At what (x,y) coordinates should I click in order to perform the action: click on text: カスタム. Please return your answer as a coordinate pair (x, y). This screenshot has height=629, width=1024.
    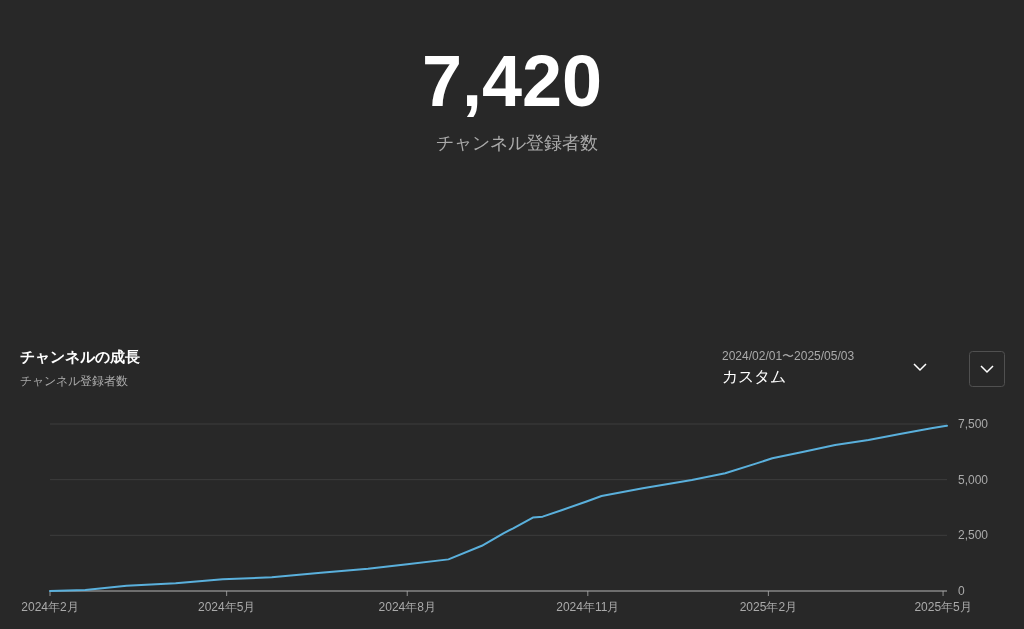
    Looking at the image, I should click on (754, 376).